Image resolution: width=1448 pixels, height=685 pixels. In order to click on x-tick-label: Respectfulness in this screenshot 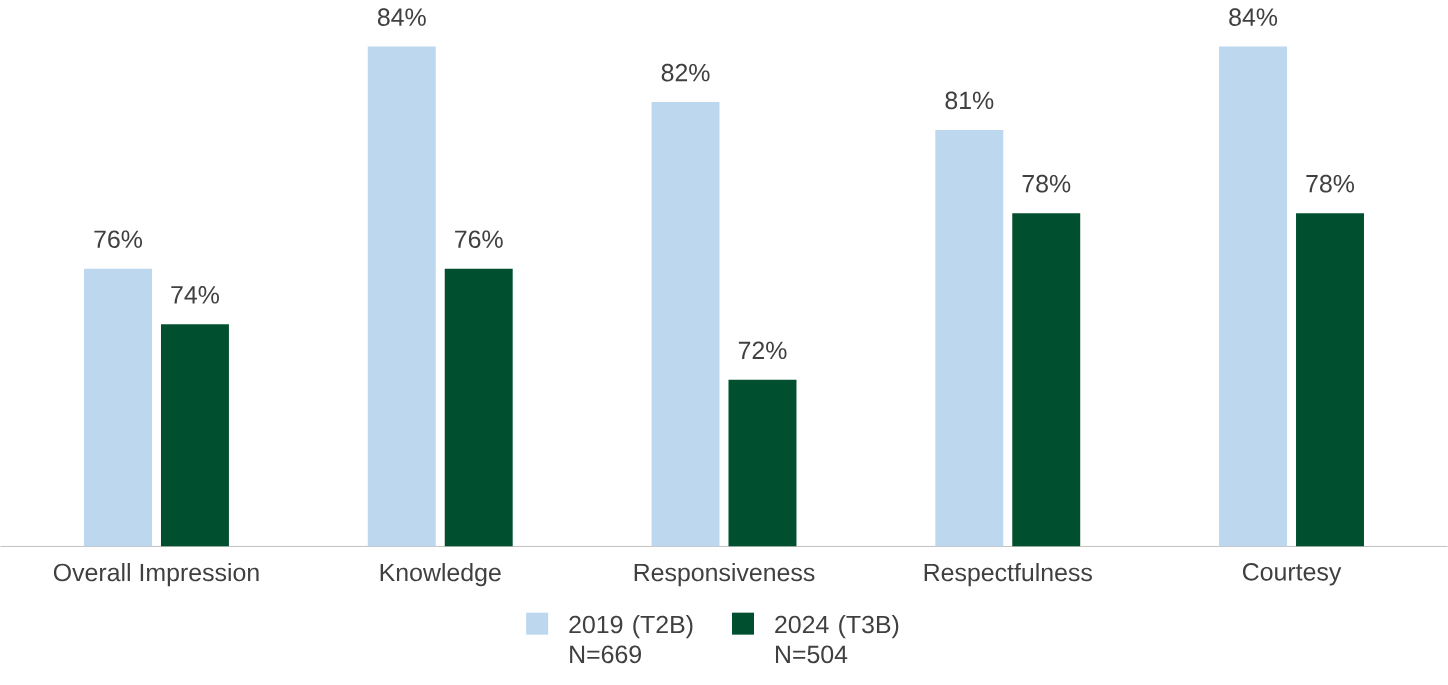, I will do `click(1008, 575)`.